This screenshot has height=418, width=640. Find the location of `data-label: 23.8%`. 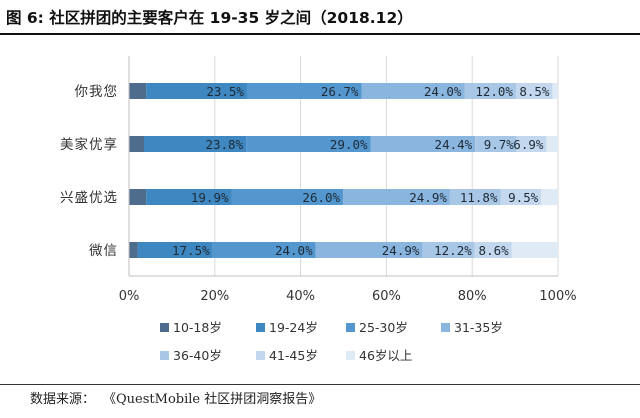

data-label: 23.8% is located at coordinates (224, 144).